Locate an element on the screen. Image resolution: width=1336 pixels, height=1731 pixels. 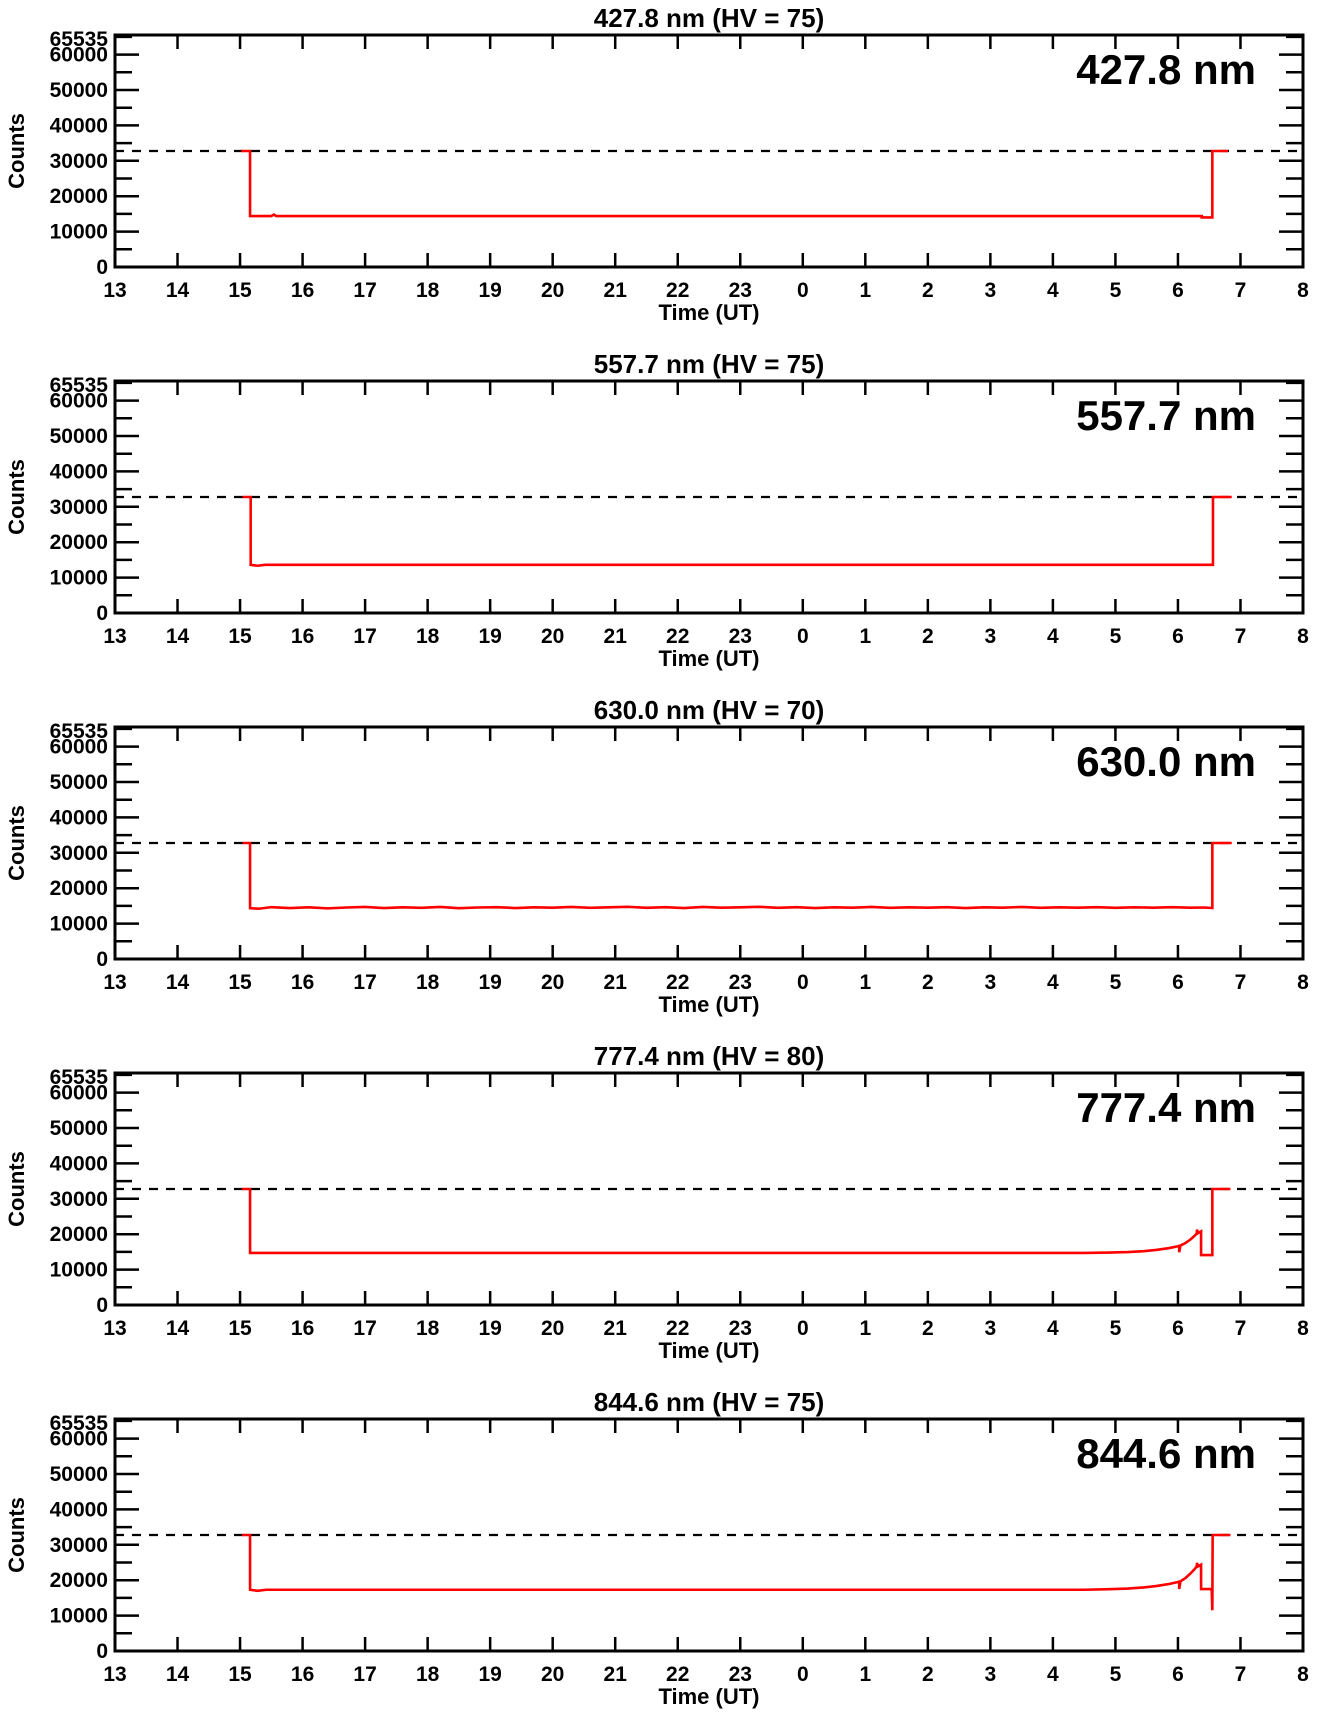
x-tick-label: 18 is located at coordinates (428, 1328).